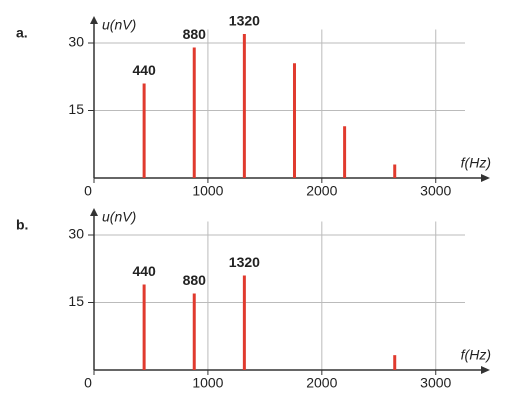  What do you see at coordinates (22, 33) in the screenshot?
I see `panel-label: a.` at bounding box center [22, 33].